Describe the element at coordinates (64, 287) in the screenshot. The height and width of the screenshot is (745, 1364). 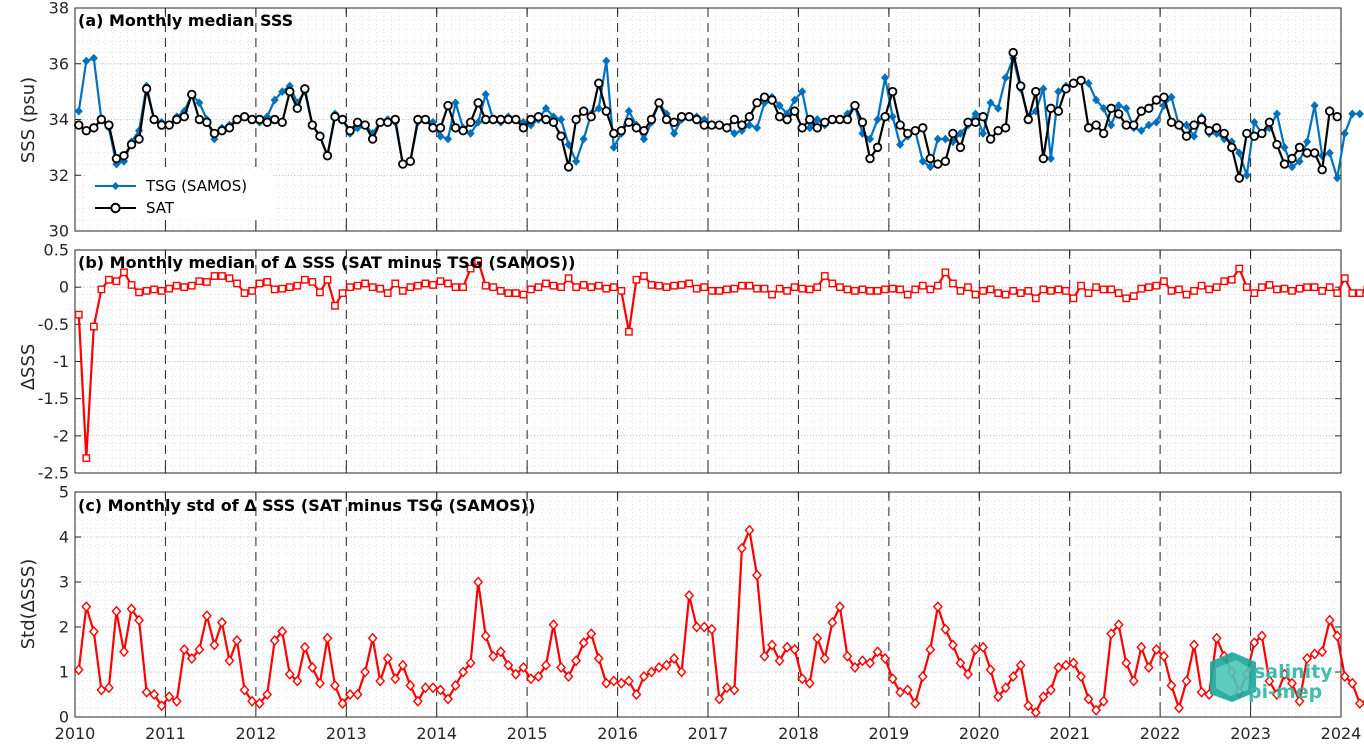
I see `y-tick-label: 0` at that location.